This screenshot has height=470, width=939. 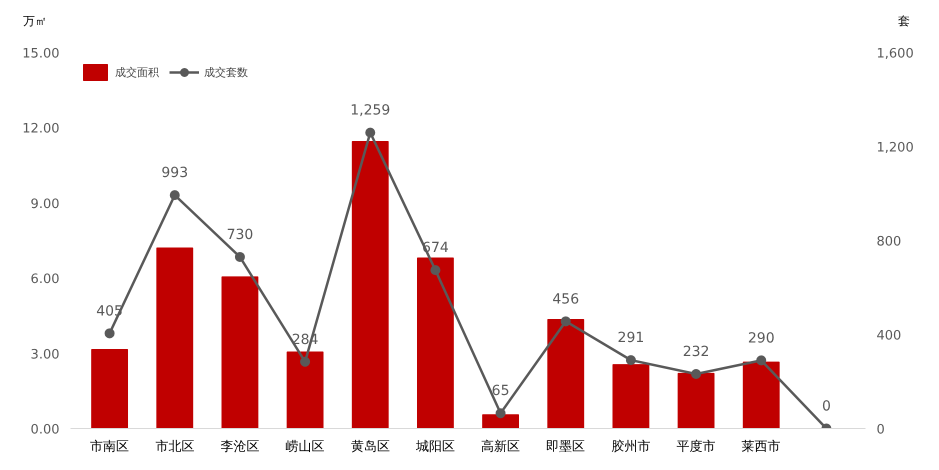 What do you see at coordinates (696, 352) in the screenshot?
I see `data-label: 232` at bounding box center [696, 352].